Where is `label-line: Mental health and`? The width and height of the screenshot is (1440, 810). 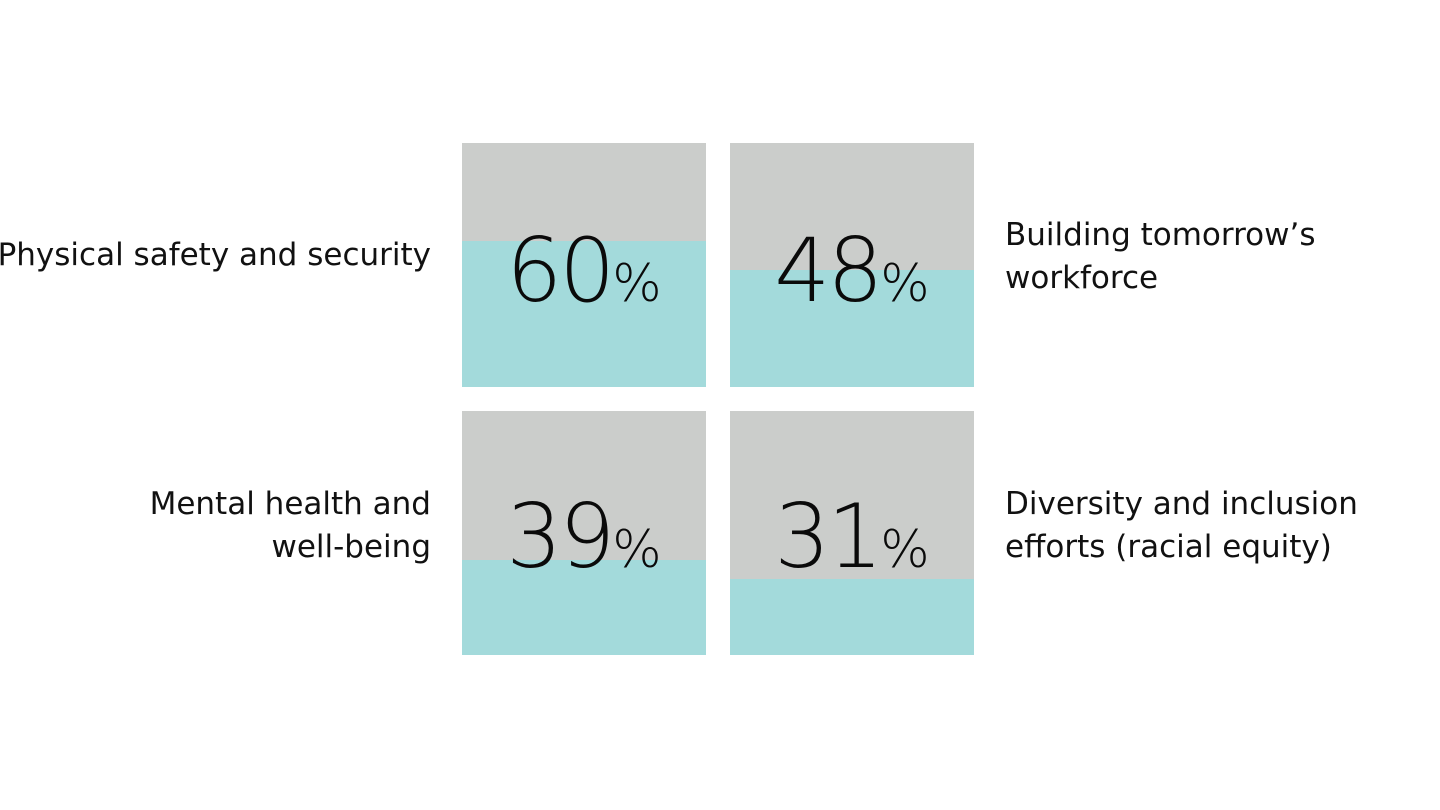 label-line: Mental health and is located at coordinates (290, 504).